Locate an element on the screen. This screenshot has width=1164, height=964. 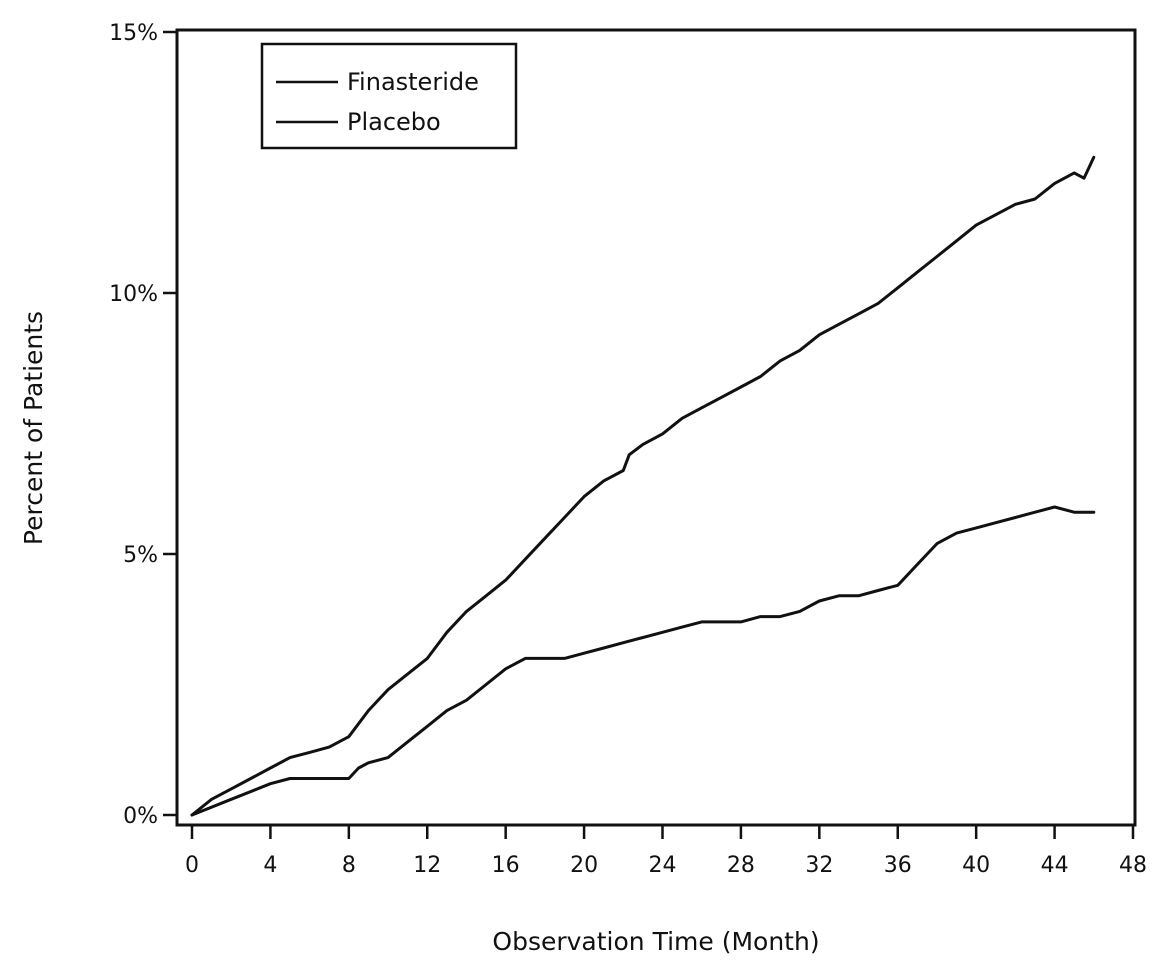
y-tick-label: 0% is located at coordinates (140, 816).